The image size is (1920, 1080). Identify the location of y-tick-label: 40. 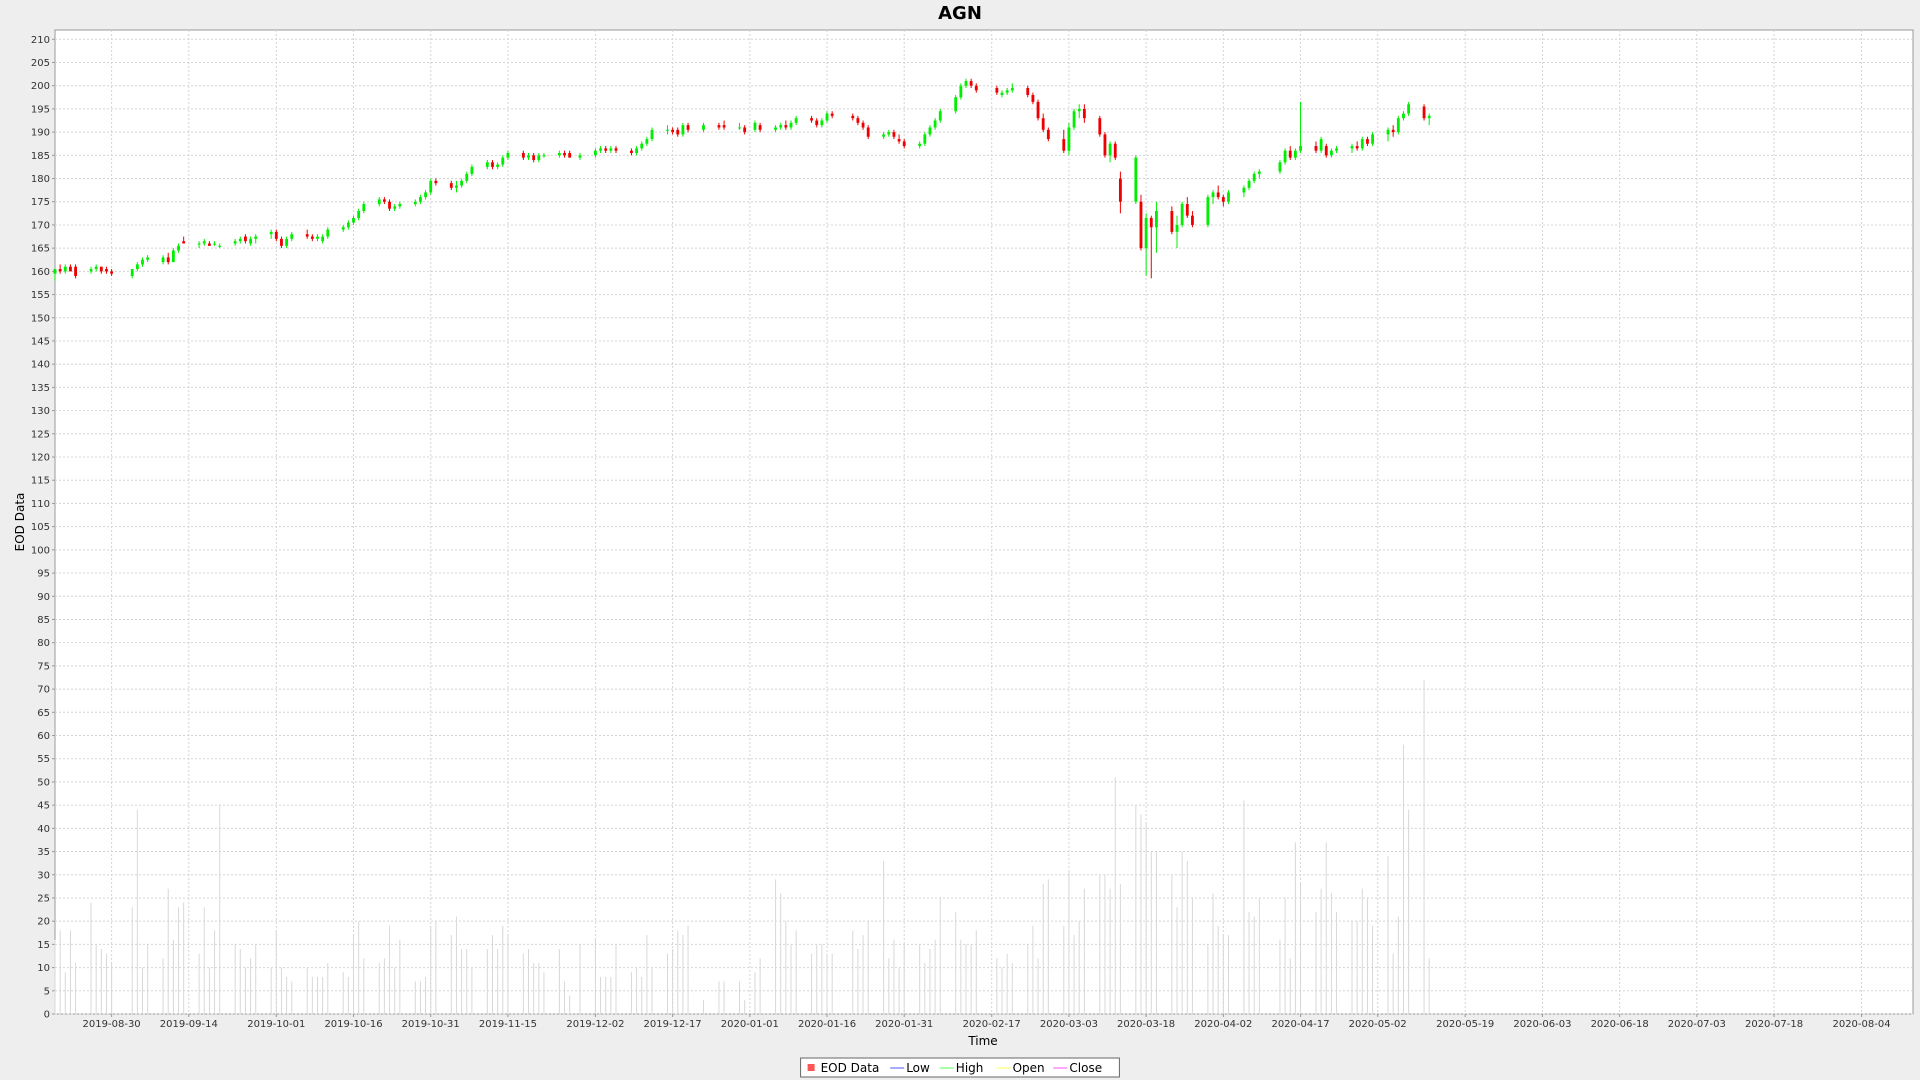
(43, 829).